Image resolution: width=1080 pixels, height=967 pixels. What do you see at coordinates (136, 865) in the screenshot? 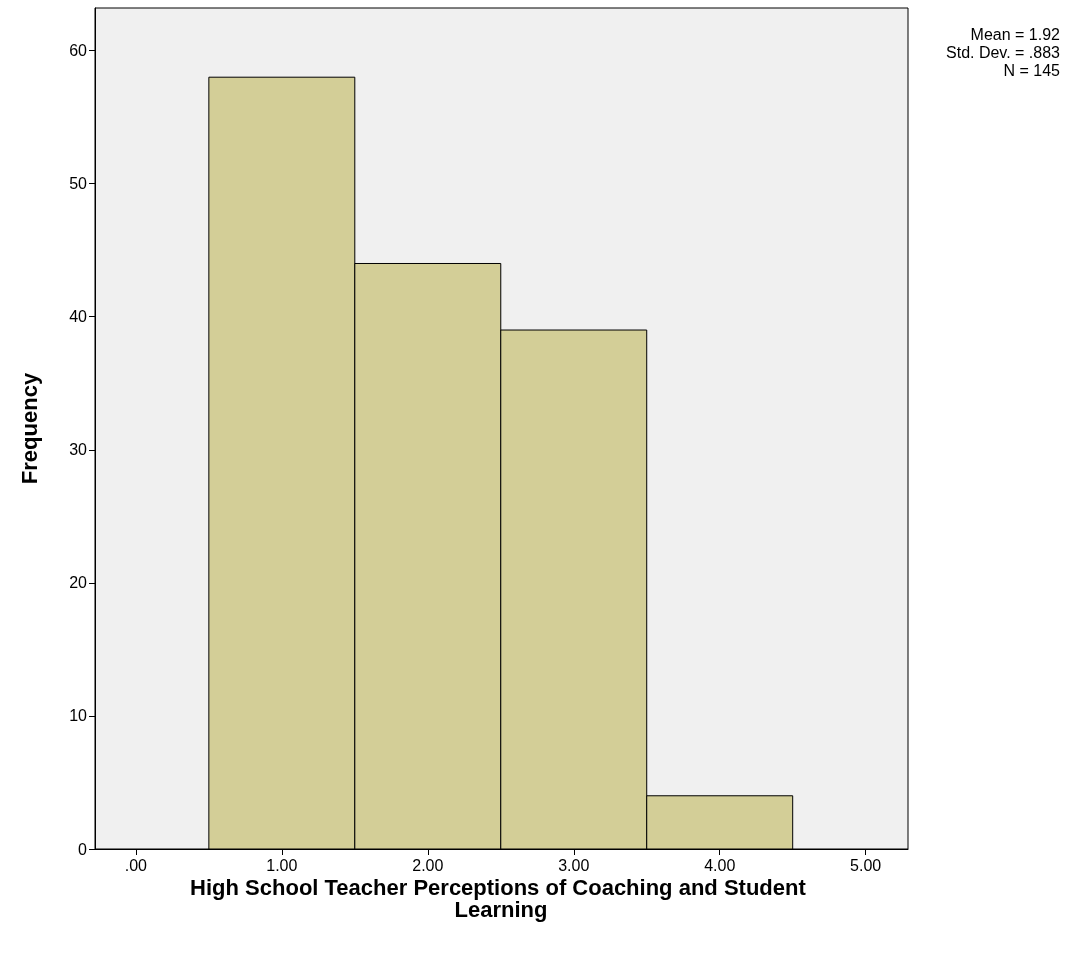
I see `x-tick-label: .00` at bounding box center [136, 865].